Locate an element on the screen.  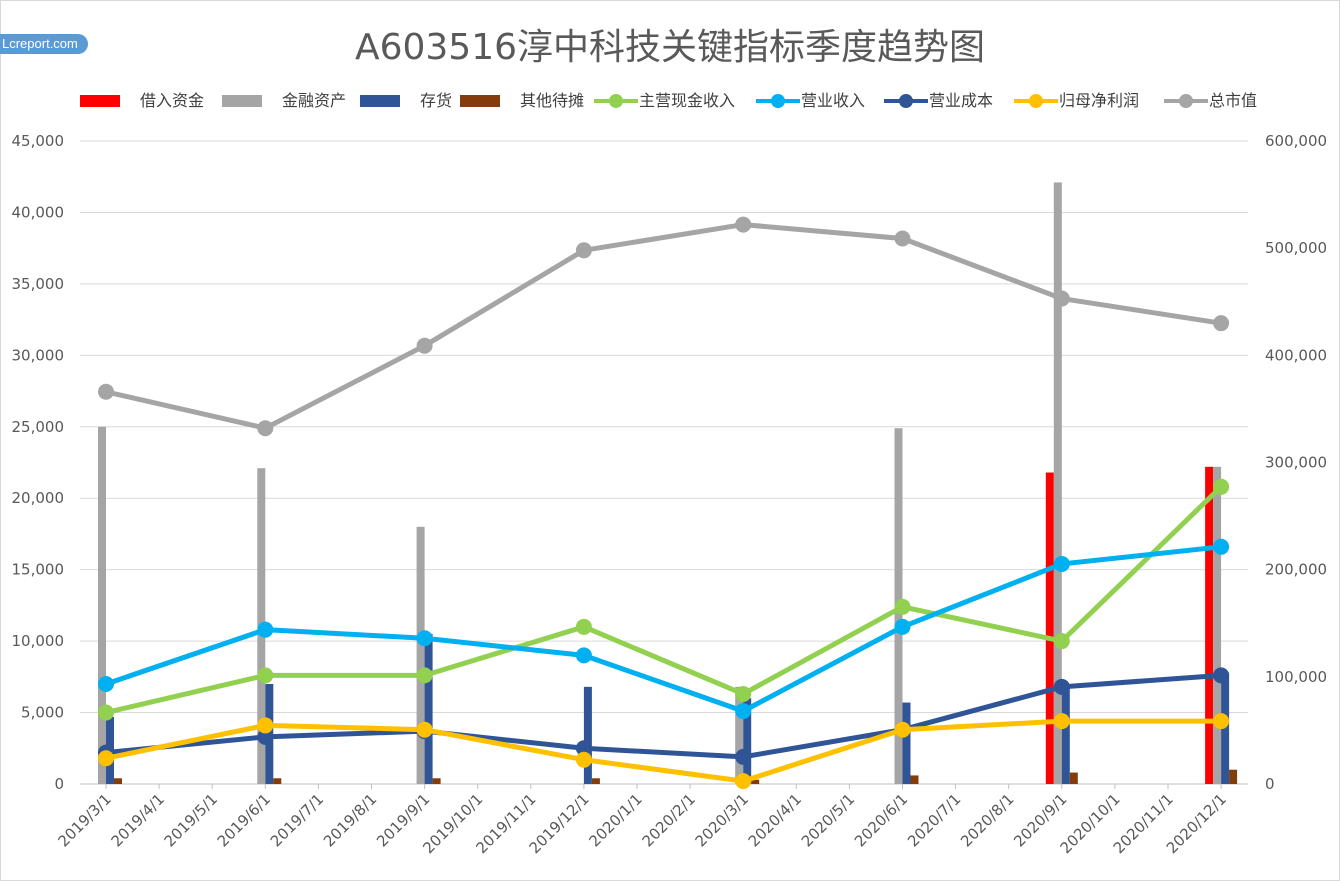
x-tick-label: 2019/7/1 is located at coordinates (297, 820).